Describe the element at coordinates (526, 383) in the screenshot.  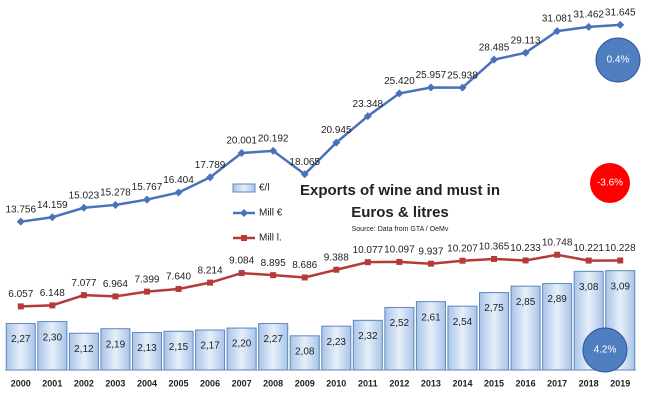
I see `x-tick-label: 2016` at that location.